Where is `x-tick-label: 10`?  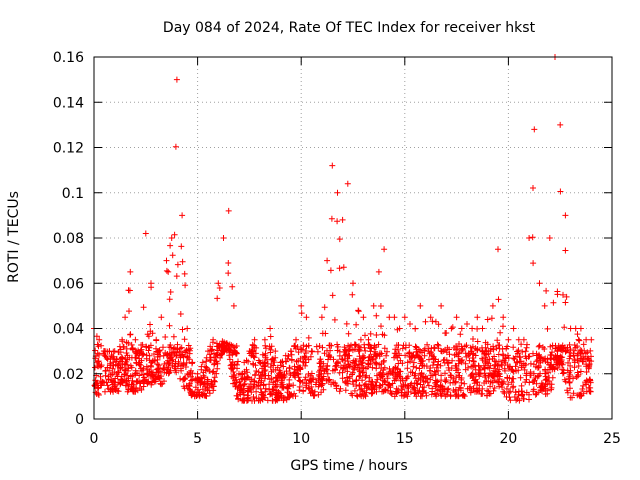
x-tick-label: 10 is located at coordinates (301, 439).